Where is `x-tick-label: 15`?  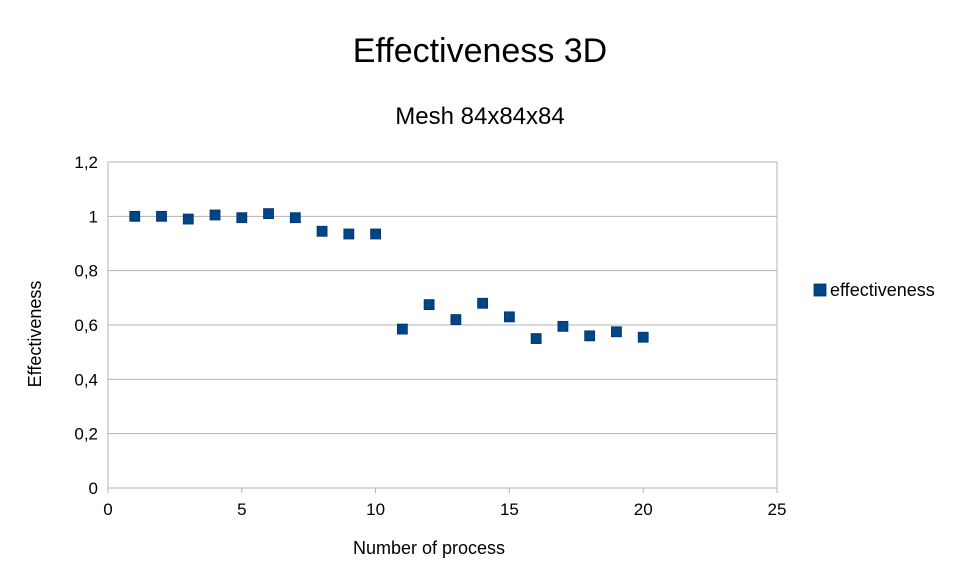 x-tick-label: 15 is located at coordinates (509, 509).